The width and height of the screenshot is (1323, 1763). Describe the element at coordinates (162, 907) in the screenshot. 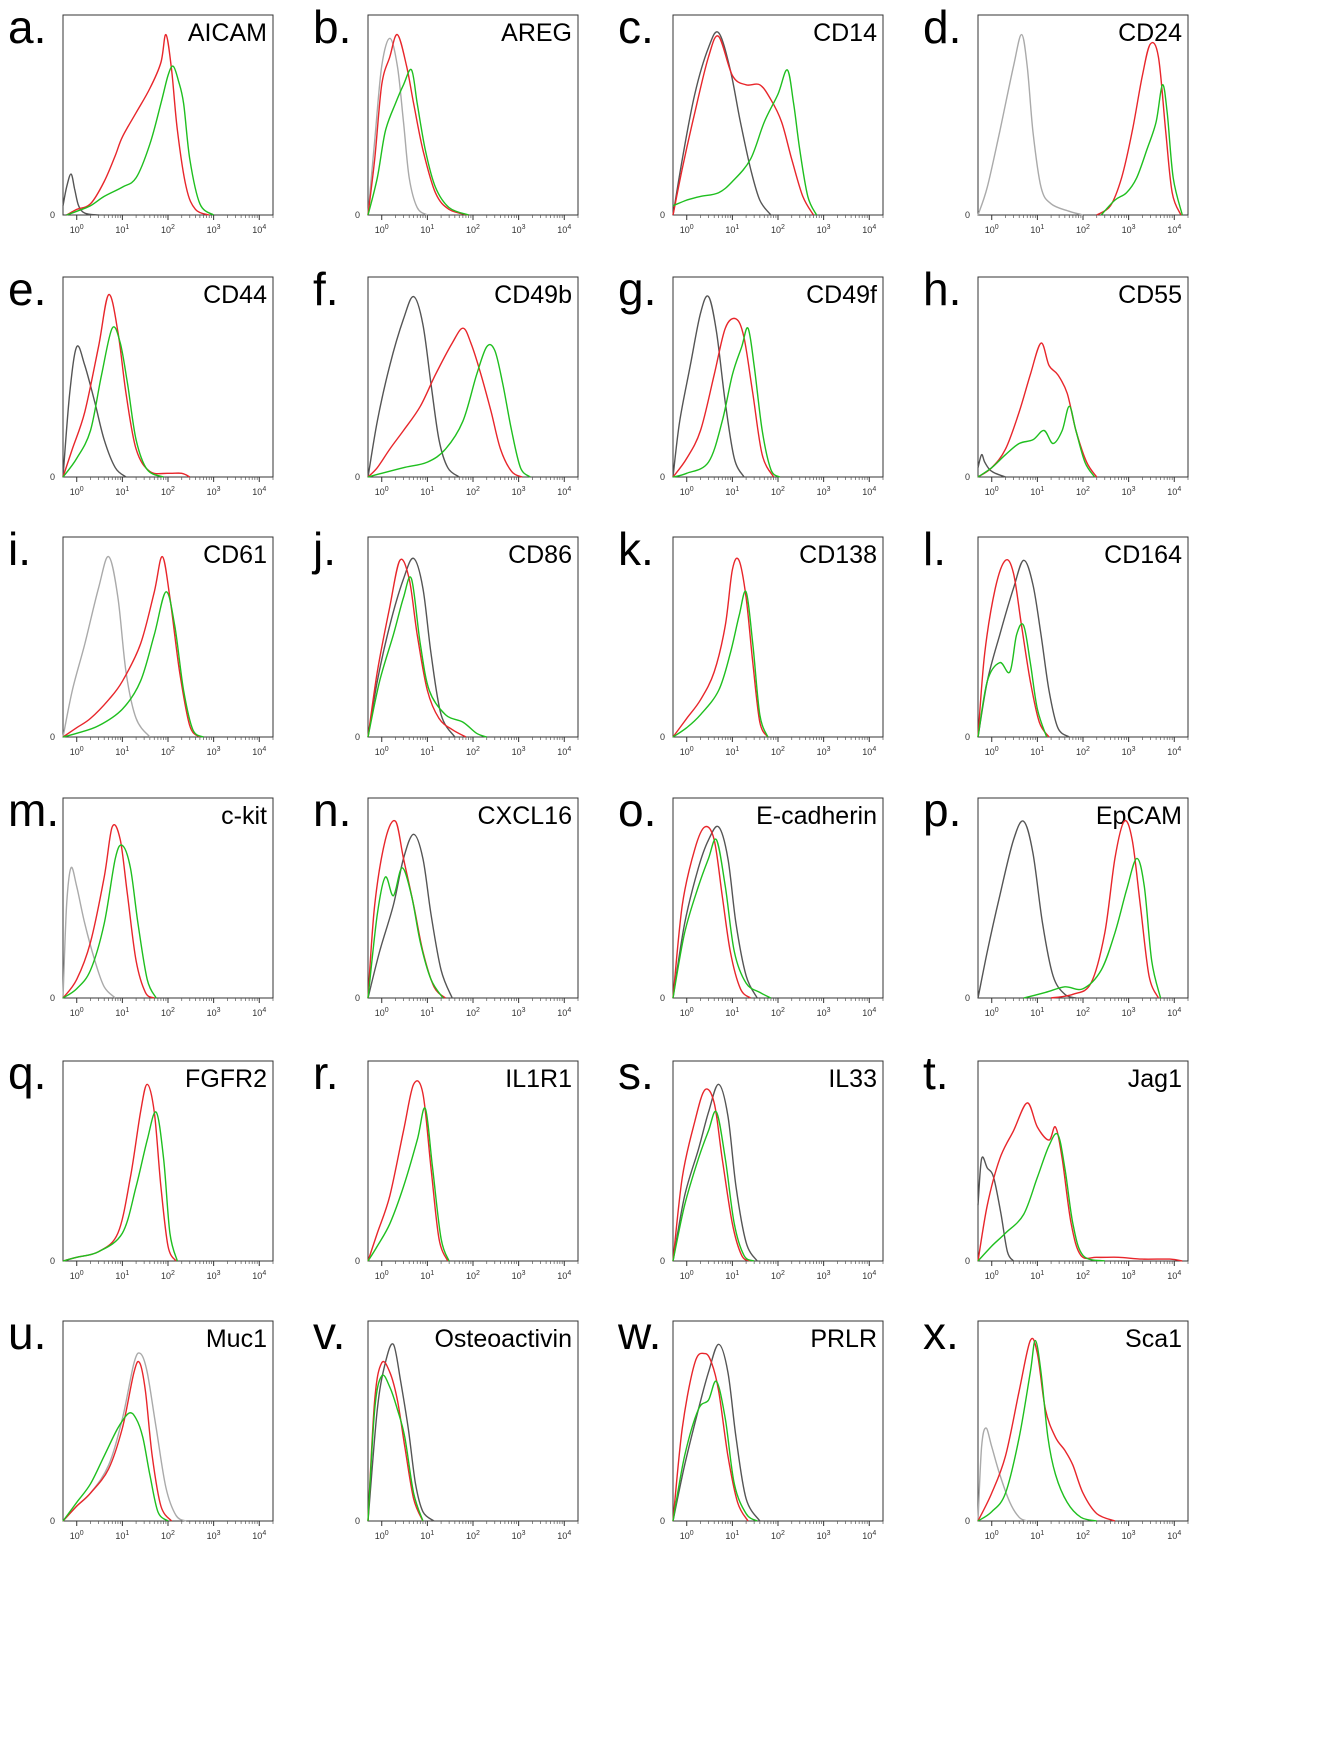

I see `histogram-plot: c-kit 0 100 10¹ 10² 10³ 10⁴` at that location.